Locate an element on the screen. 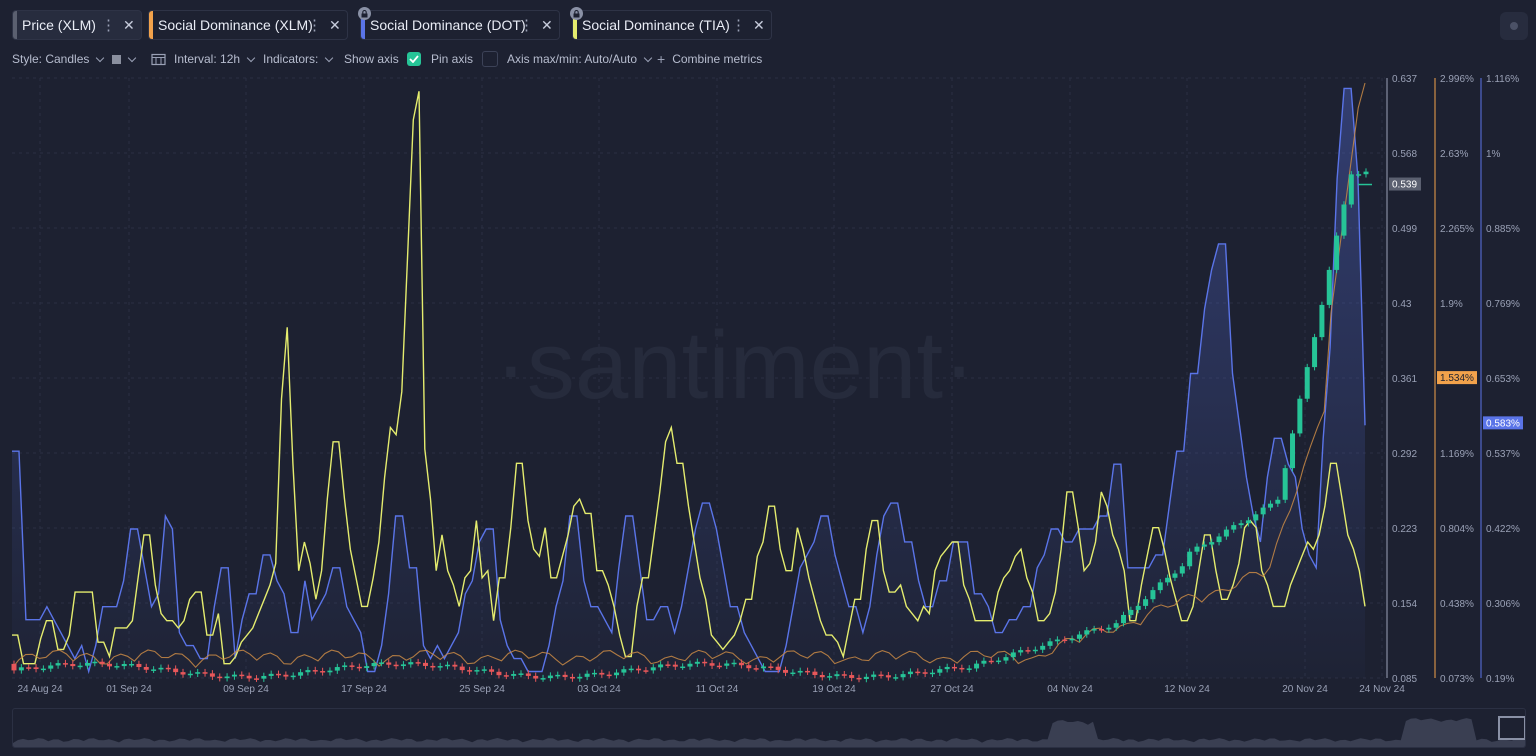 The width and height of the screenshot is (1536, 756). timeline-navigator is located at coordinates (769, 728).